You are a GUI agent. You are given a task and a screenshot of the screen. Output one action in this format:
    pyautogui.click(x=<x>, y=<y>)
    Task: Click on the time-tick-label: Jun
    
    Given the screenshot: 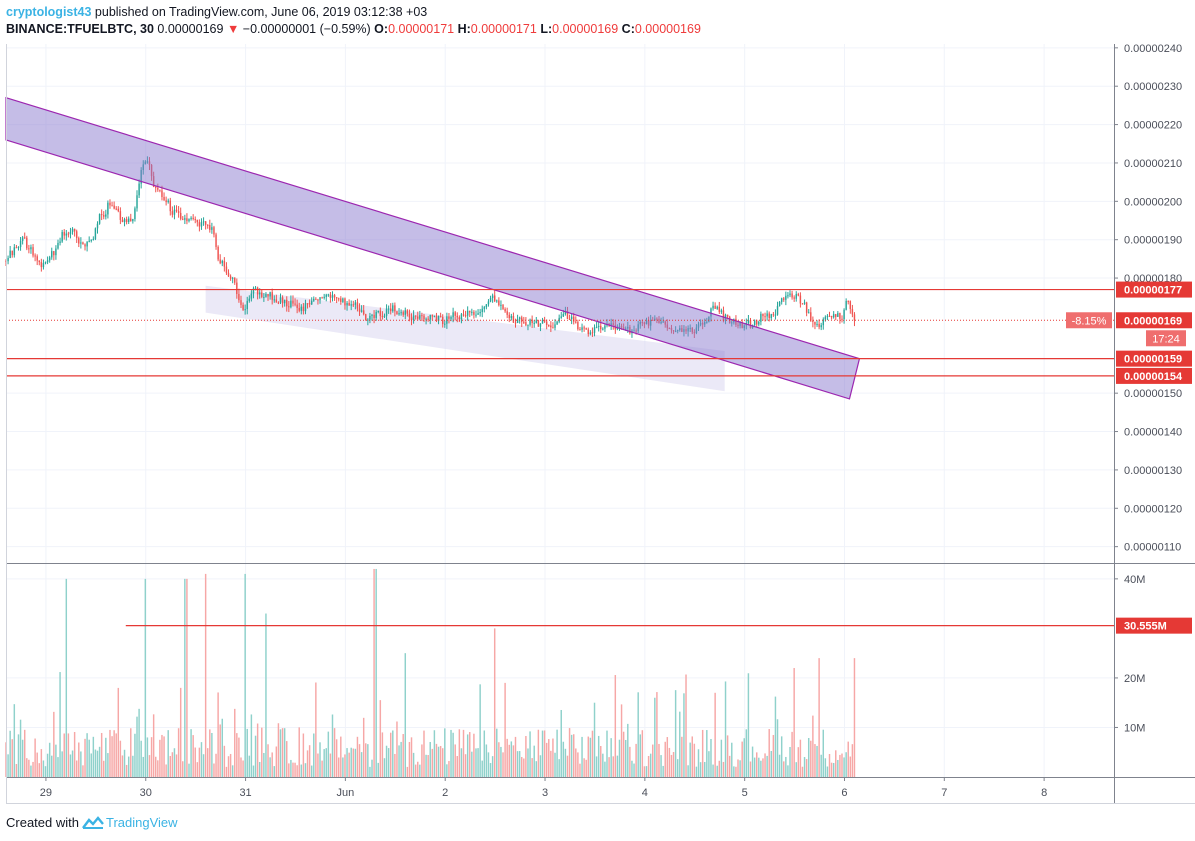 What is the action you would take?
    pyautogui.click(x=346, y=793)
    